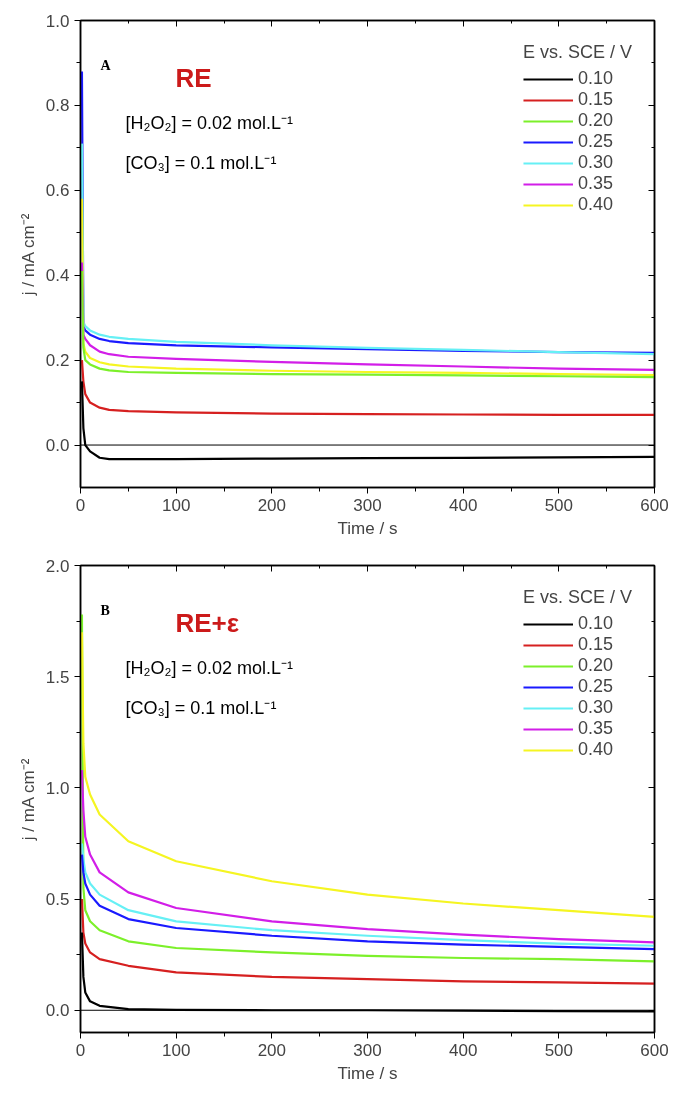 The width and height of the screenshot is (674, 1093). I want to click on y-tick-label: 0.6, so click(57, 191).